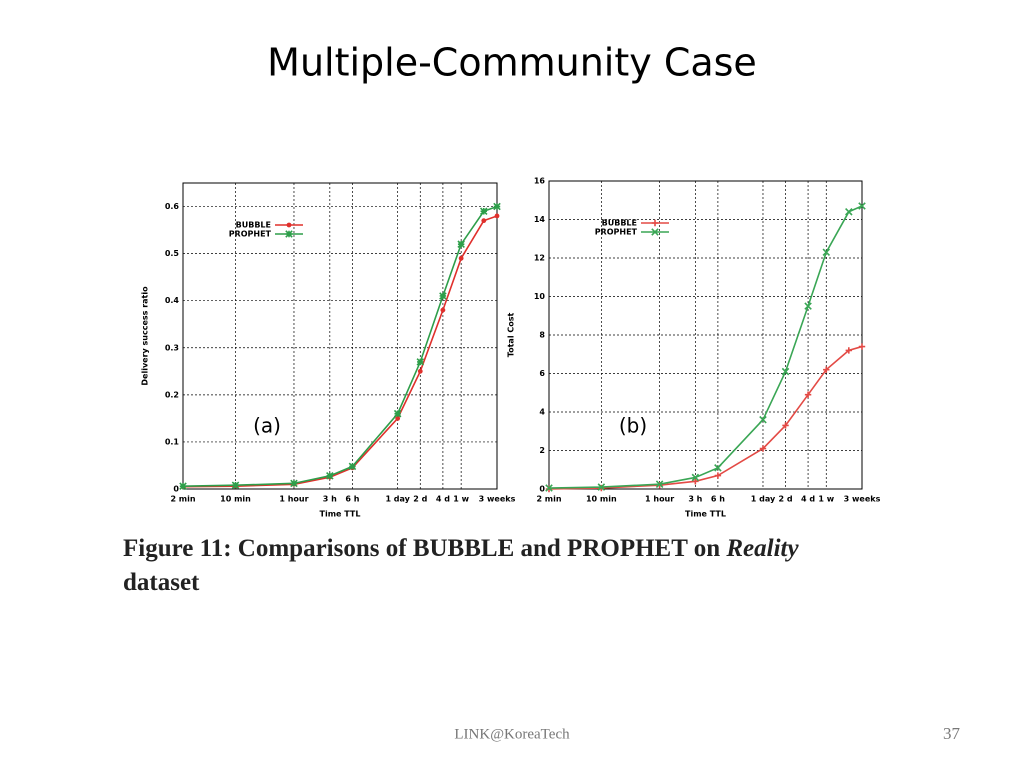  Describe the element at coordinates (540, 181) in the screenshot. I see `y-tick-label: 16` at that location.